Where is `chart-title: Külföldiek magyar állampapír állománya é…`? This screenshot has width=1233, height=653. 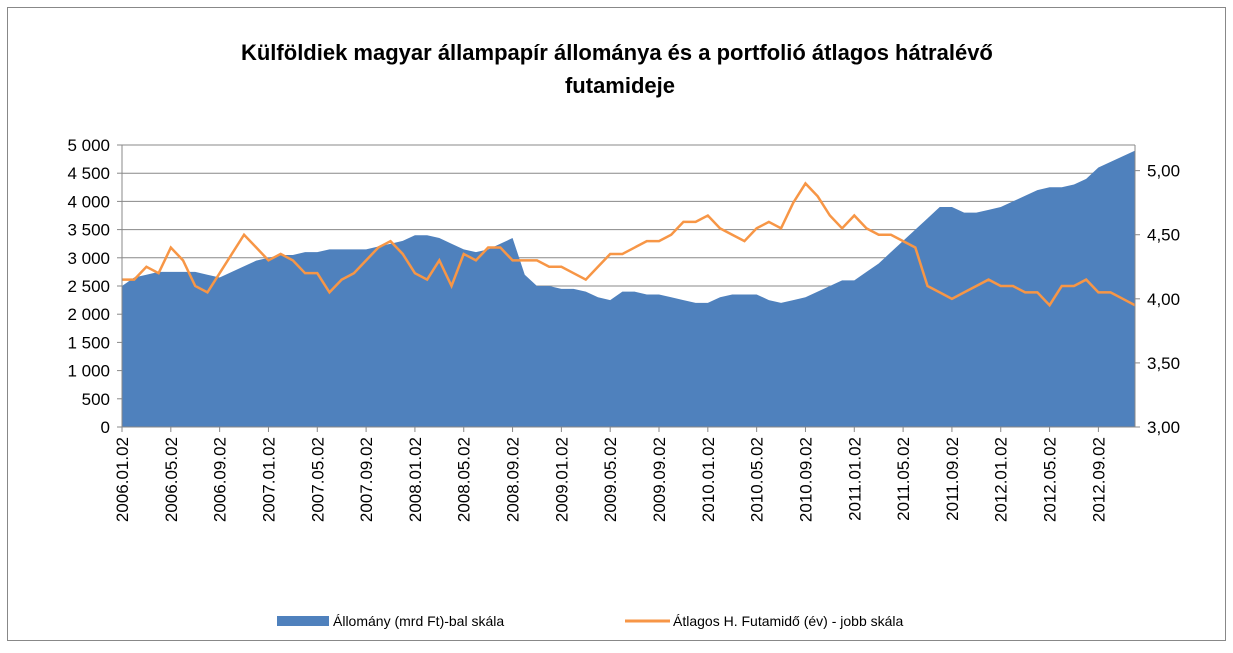
chart-title: Külföldiek magyar állampapír állománya é… is located at coordinates (620, 69).